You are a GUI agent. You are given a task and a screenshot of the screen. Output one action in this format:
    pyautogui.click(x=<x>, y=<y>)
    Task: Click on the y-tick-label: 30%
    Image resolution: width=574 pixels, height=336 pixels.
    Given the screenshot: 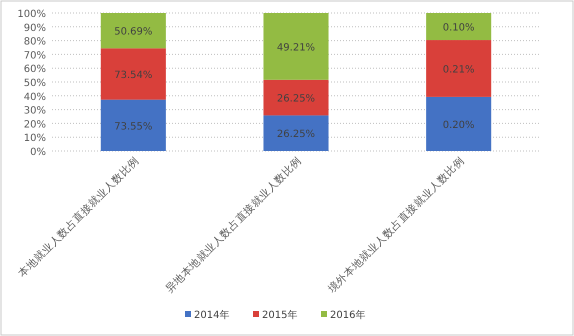 What is the action you would take?
    pyautogui.click(x=35, y=111)
    